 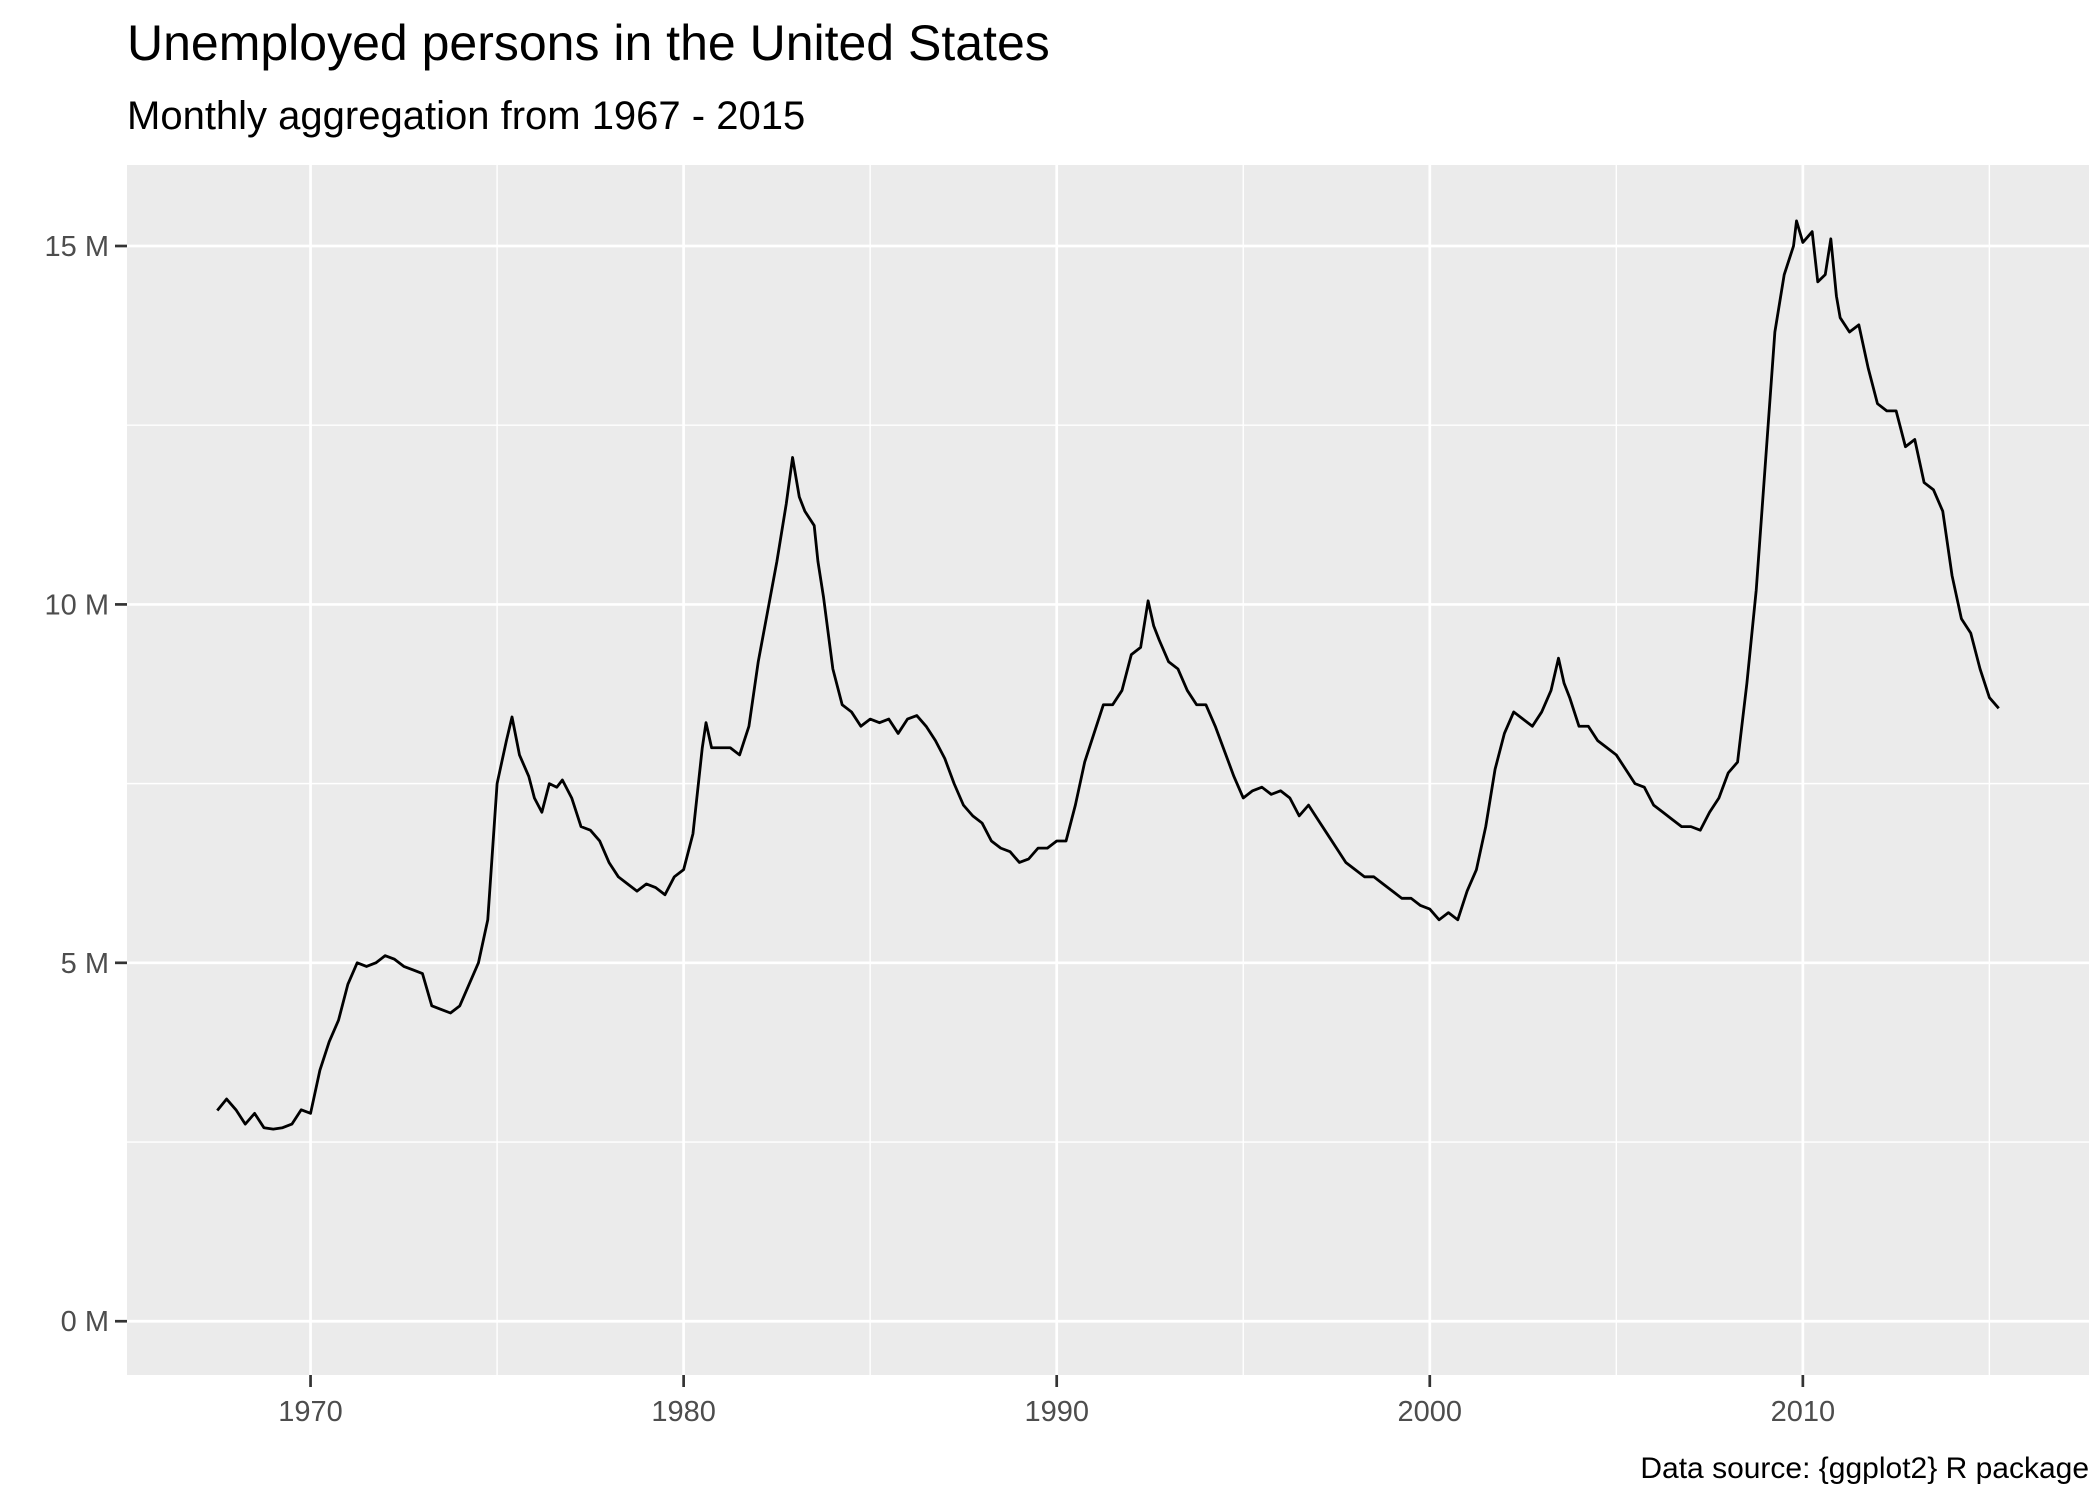 What do you see at coordinates (1864, 1468) in the screenshot?
I see `caption: Data source: {ggplot2} R package` at bounding box center [1864, 1468].